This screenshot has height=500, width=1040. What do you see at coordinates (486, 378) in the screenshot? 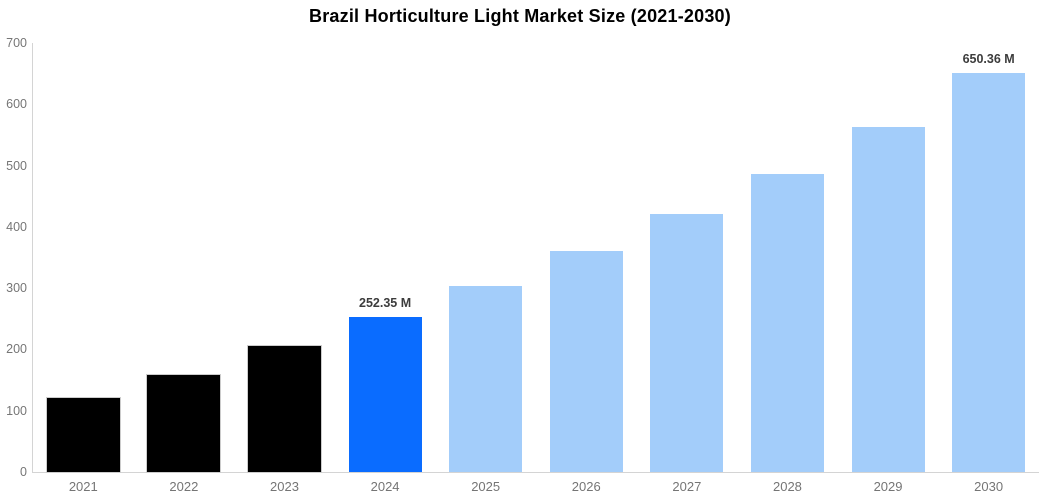
I see `bar-2025` at bounding box center [486, 378].